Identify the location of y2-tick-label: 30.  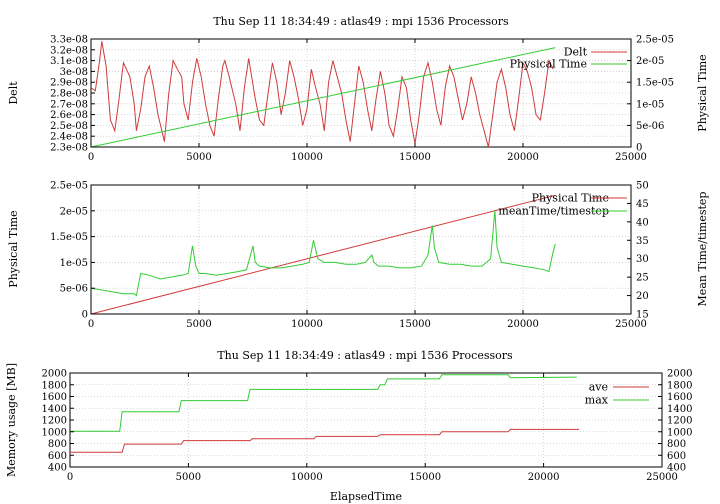
(642, 259).